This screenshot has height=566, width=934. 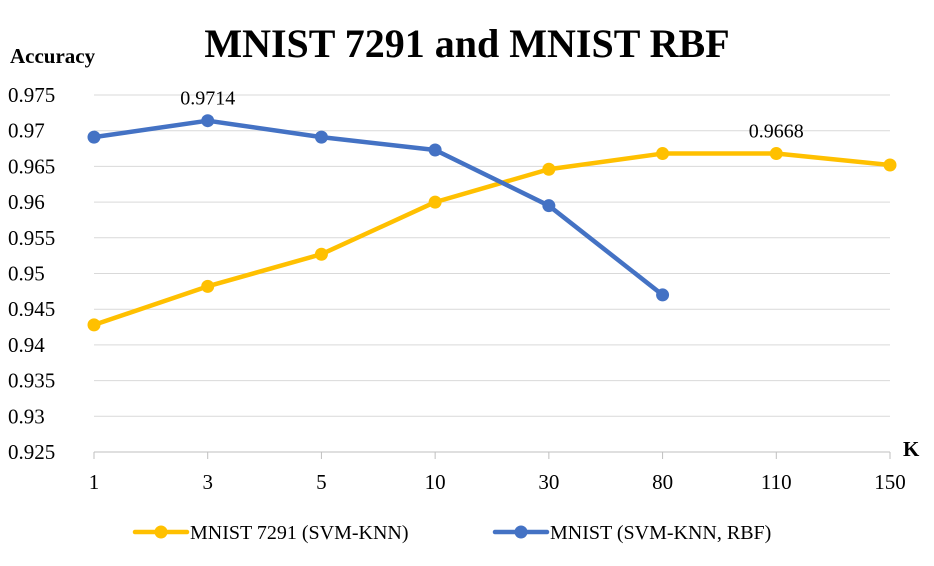 I want to click on x-tick-label: 5, so click(x=321, y=482).